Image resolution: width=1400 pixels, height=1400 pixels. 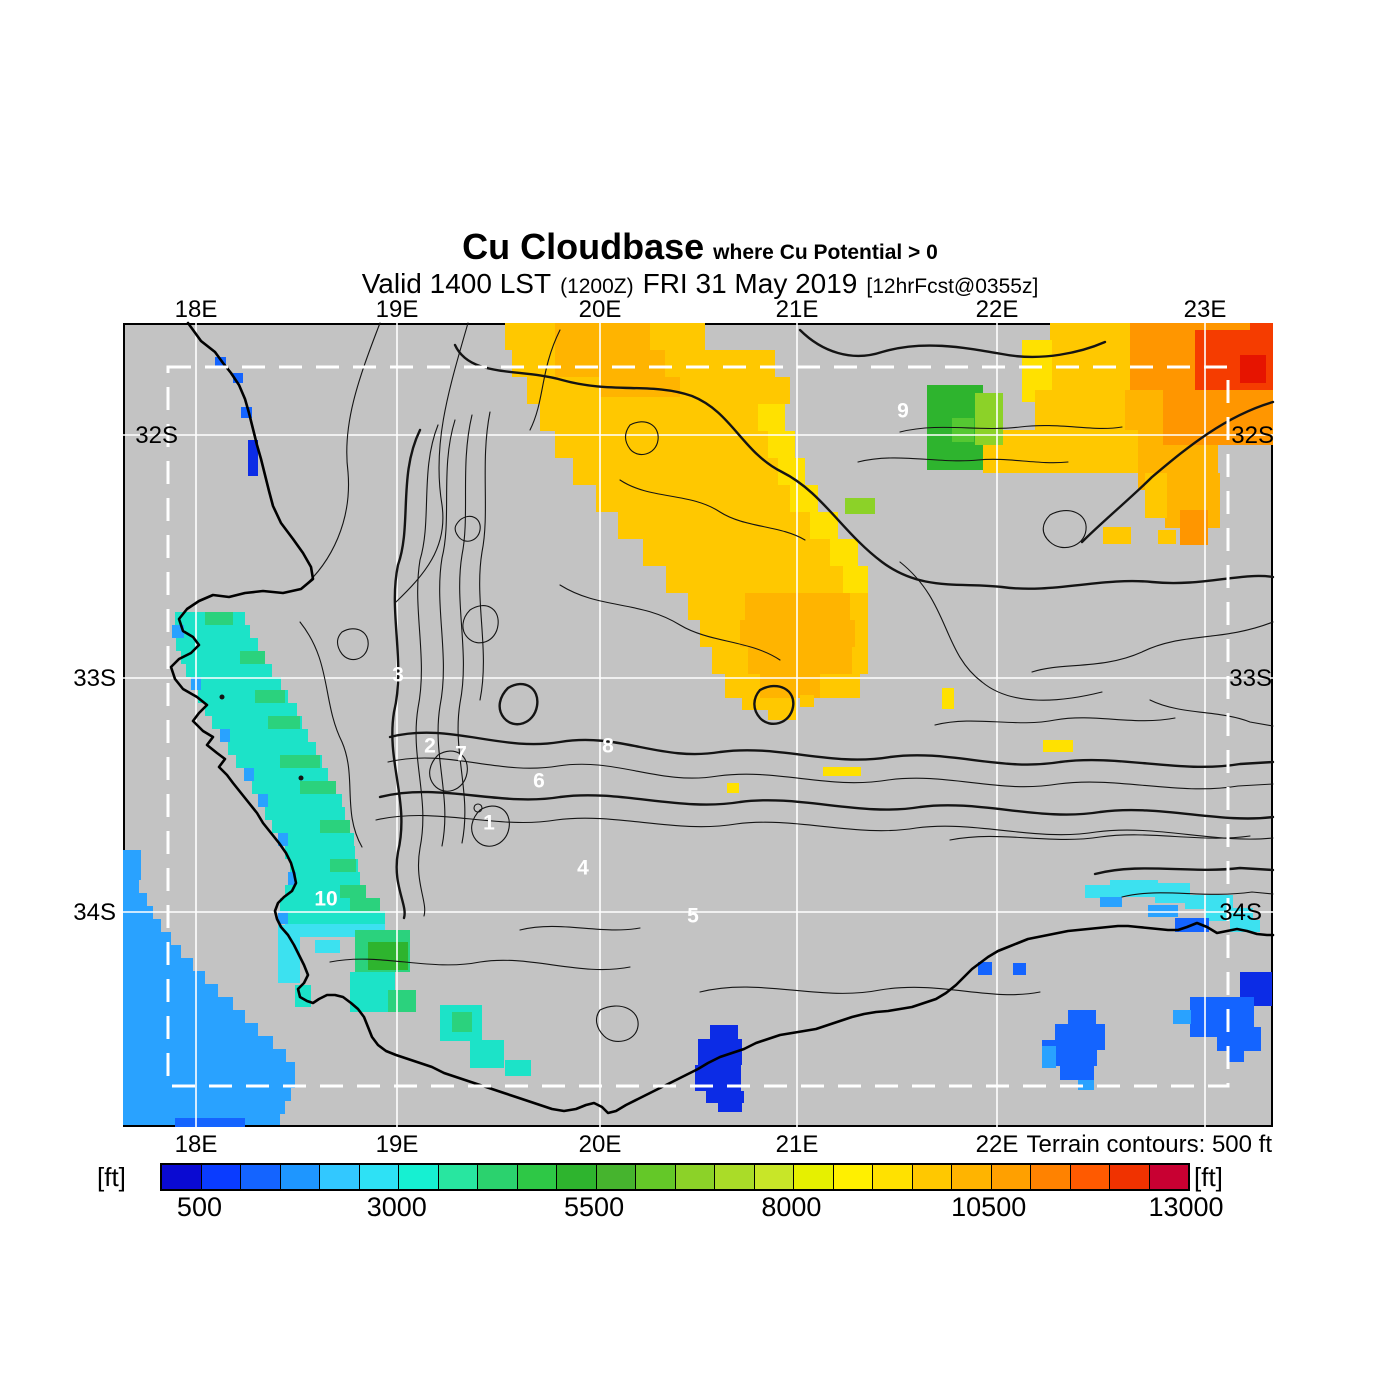 I want to click on lon-label-top-21E: 21E, so click(x=797, y=309).